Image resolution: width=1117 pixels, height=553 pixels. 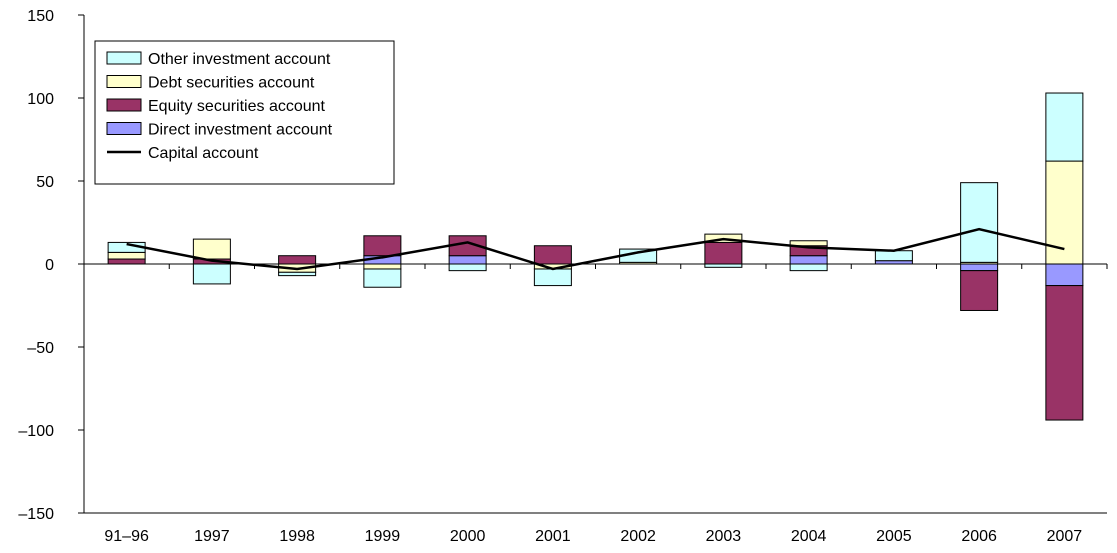 What do you see at coordinates (1065, 536) in the screenshot?
I see `x-tick-label: 2007` at bounding box center [1065, 536].